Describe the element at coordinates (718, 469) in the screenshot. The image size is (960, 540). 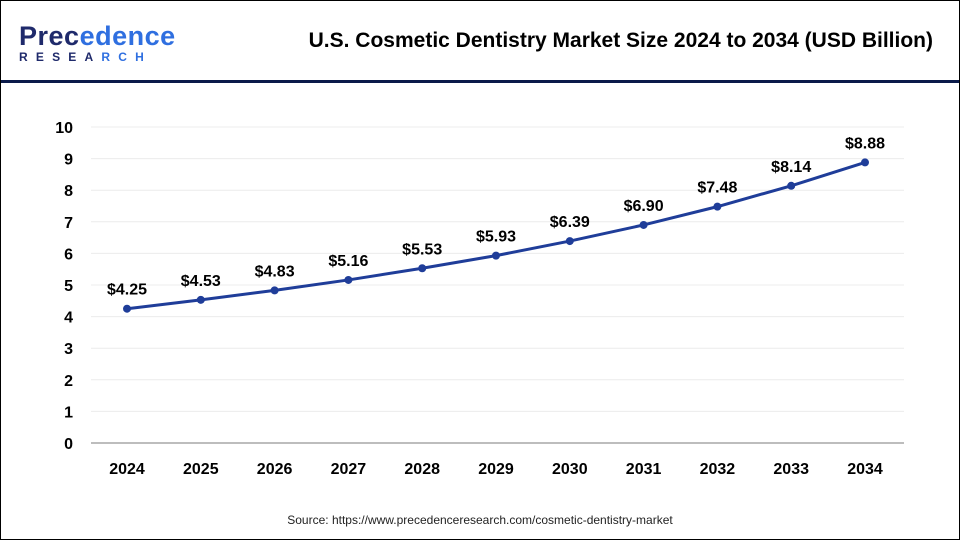
I see `x-tick-label: 2032` at that location.